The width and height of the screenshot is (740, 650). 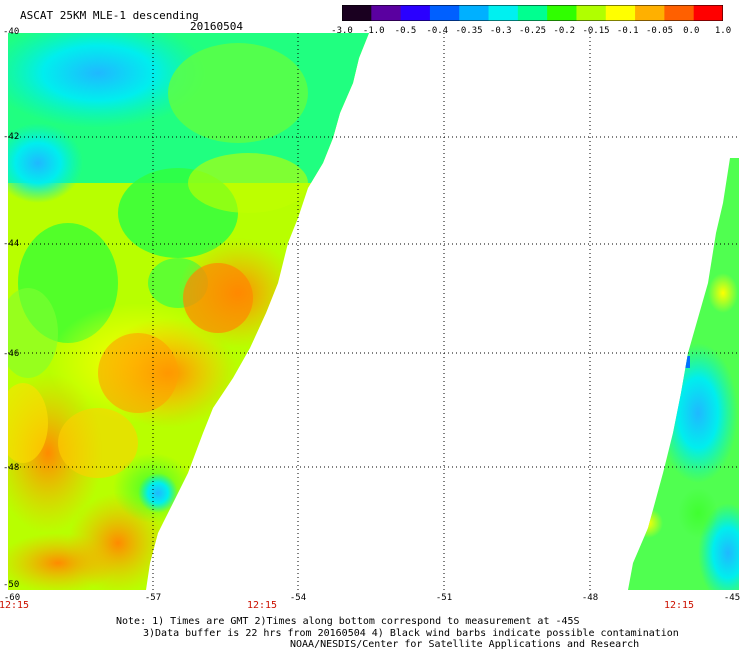 I want to click on colorbar-label: -0.5, so click(x=405, y=31).